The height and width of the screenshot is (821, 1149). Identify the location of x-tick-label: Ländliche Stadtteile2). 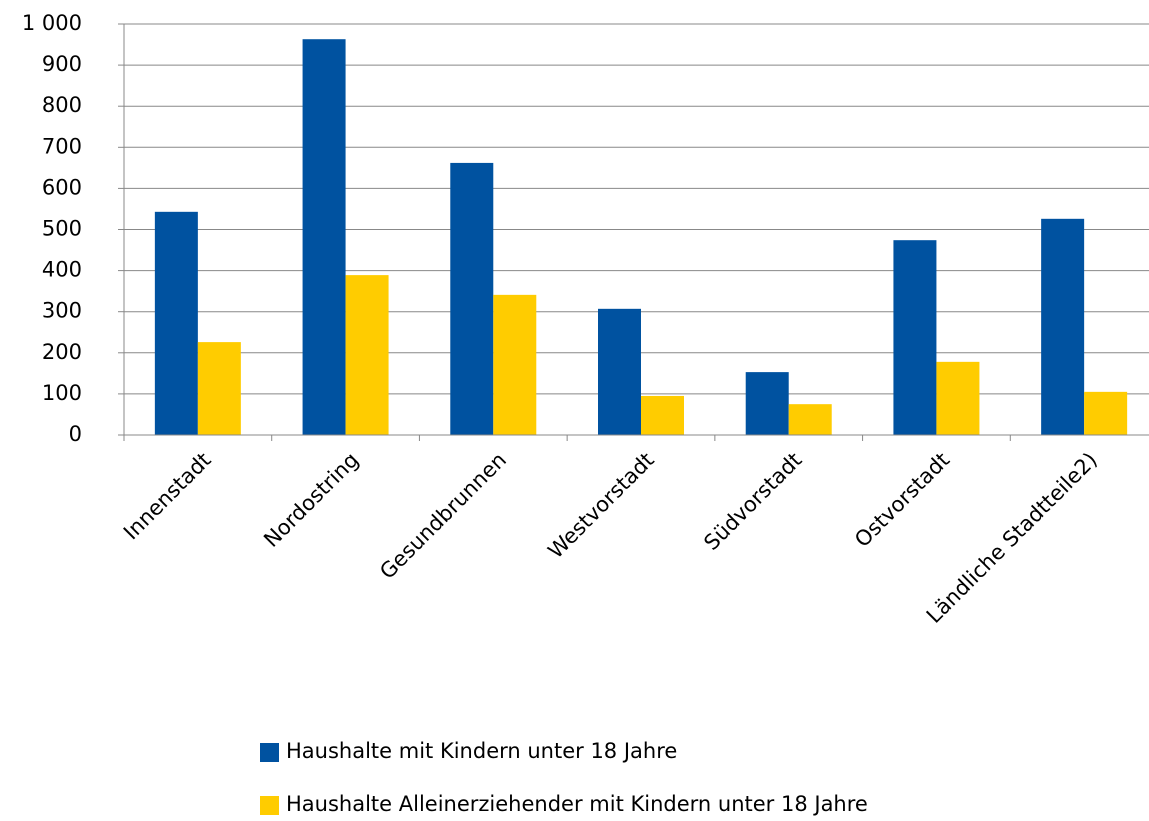
(1012, 538).